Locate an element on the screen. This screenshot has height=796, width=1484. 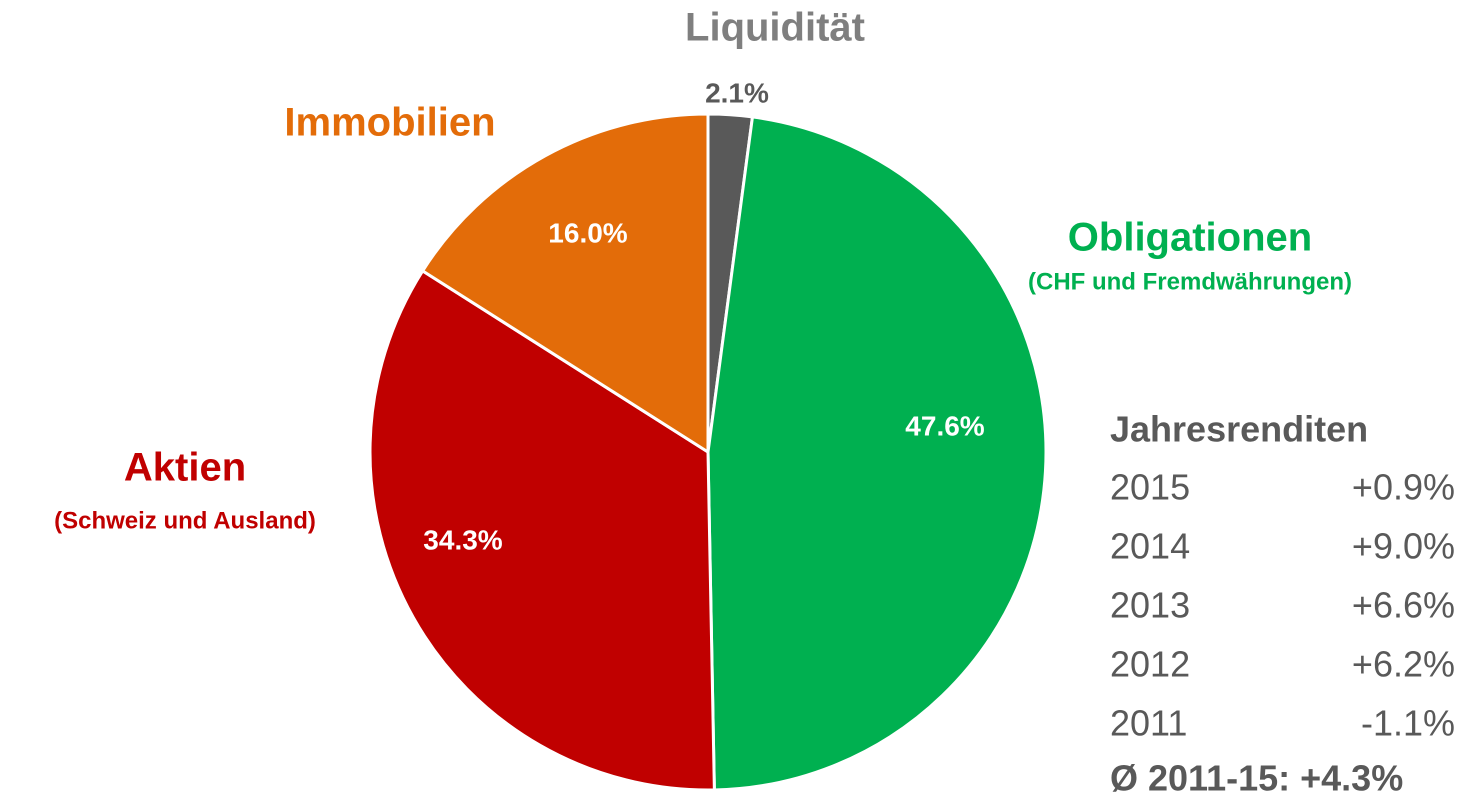
category-note: (CHF und Fremdwährungen) is located at coordinates (1190, 281).